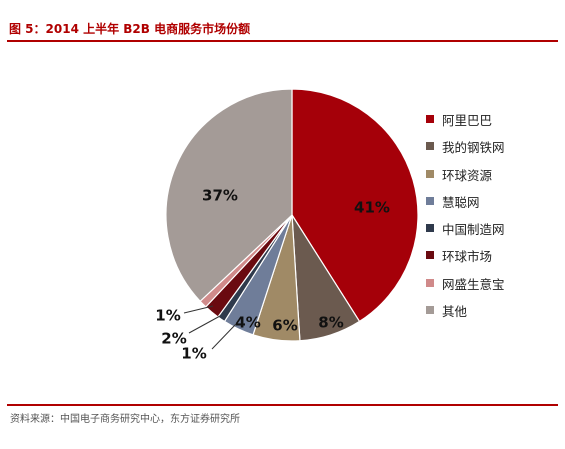 This screenshot has height=449, width=565. What do you see at coordinates (473, 148) in the screenshot?
I see `legend-label: 我的钢铁网` at bounding box center [473, 148].